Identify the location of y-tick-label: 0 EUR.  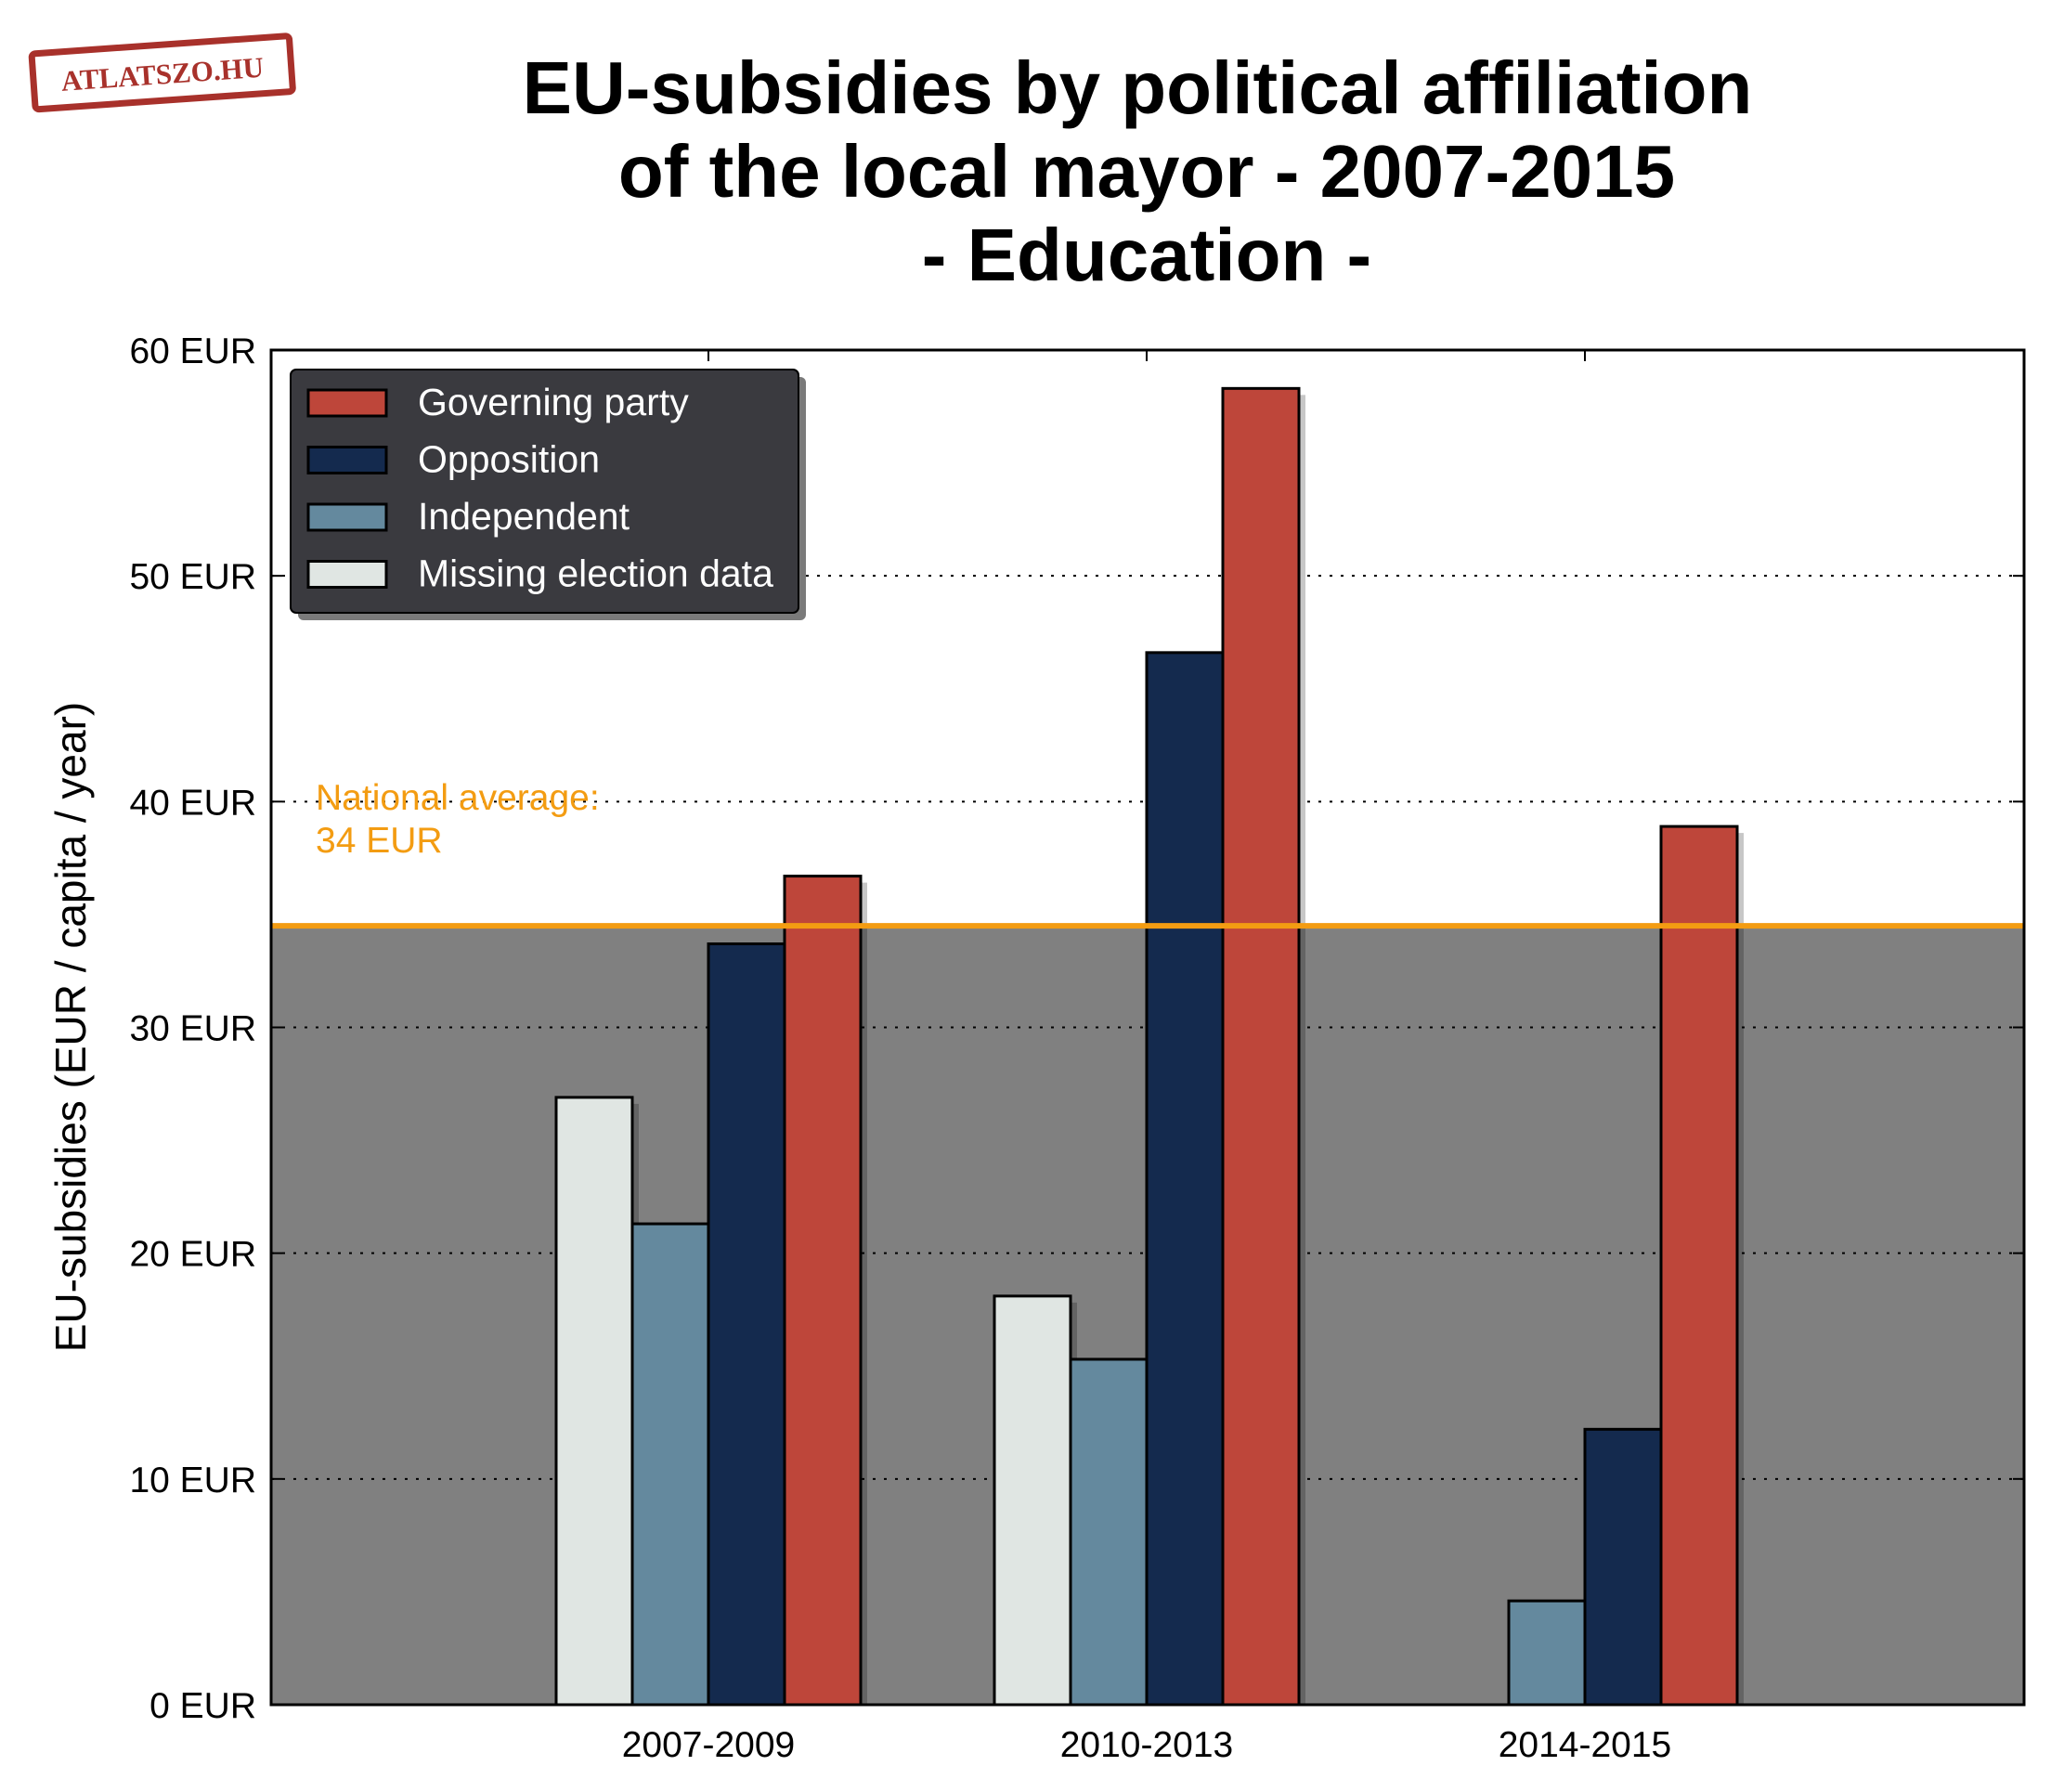
(202, 1706).